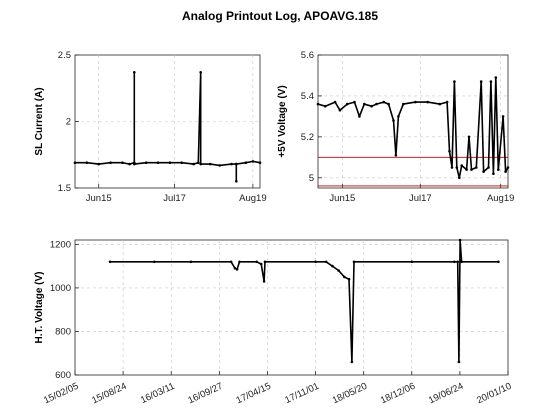 Image resolution: width=560 pixels, height=420 pixels. Describe the element at coordinates (282, 121) in the screenshot. I see `y-axis-label: +5V Voltage (V)` at that location.